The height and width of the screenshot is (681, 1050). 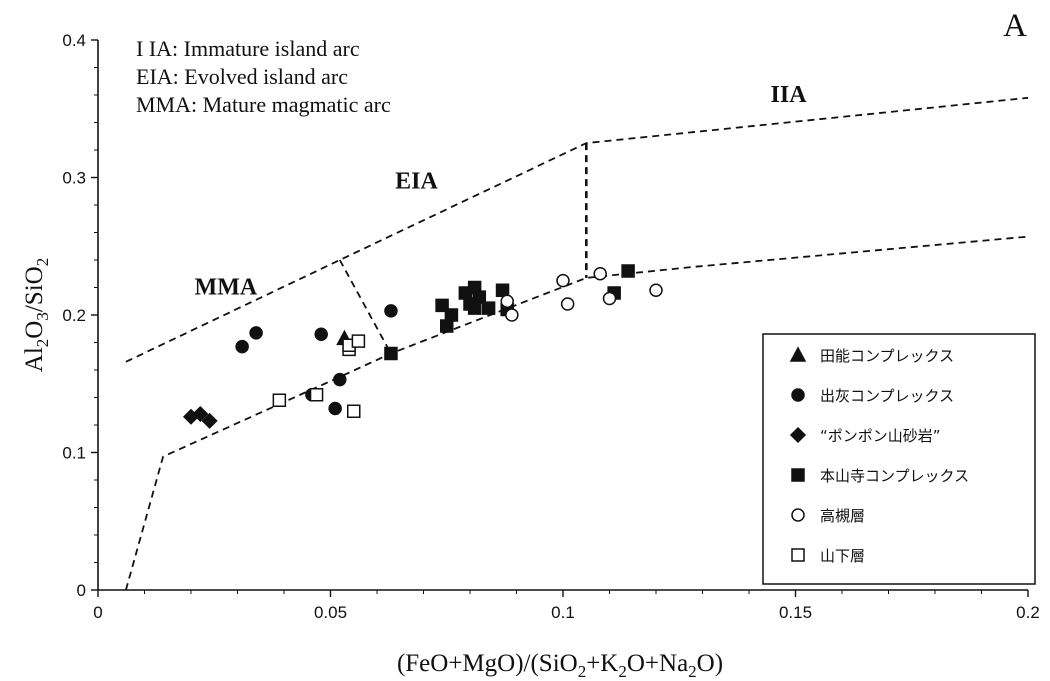 I want to click on y-tick-label: 0.2, so click(x=74, y=315).